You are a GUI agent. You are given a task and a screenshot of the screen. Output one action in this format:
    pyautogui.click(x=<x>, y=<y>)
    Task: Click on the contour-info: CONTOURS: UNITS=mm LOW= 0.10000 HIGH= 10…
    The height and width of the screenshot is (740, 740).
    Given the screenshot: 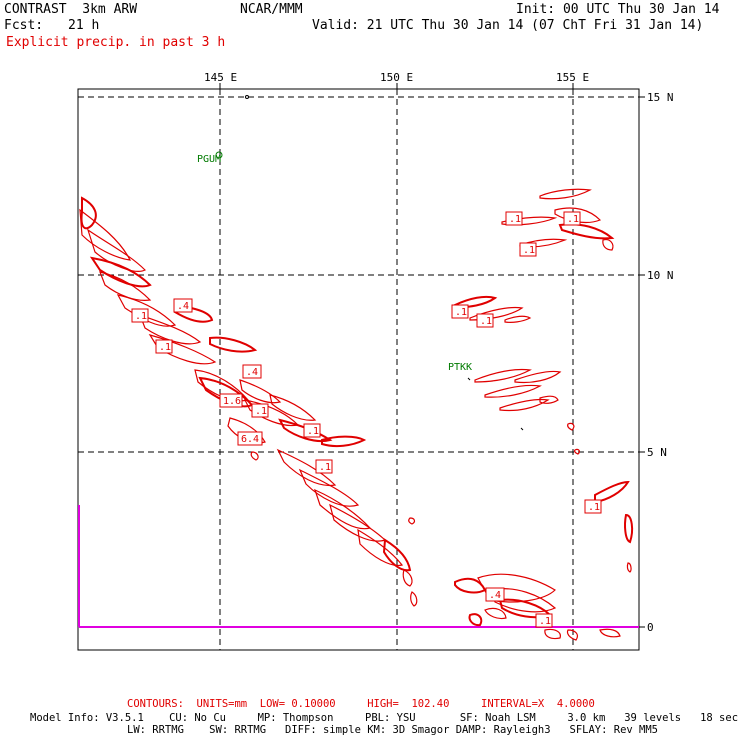 What is the action you would take?
    pyautogui.click(x=361, y=704)
    